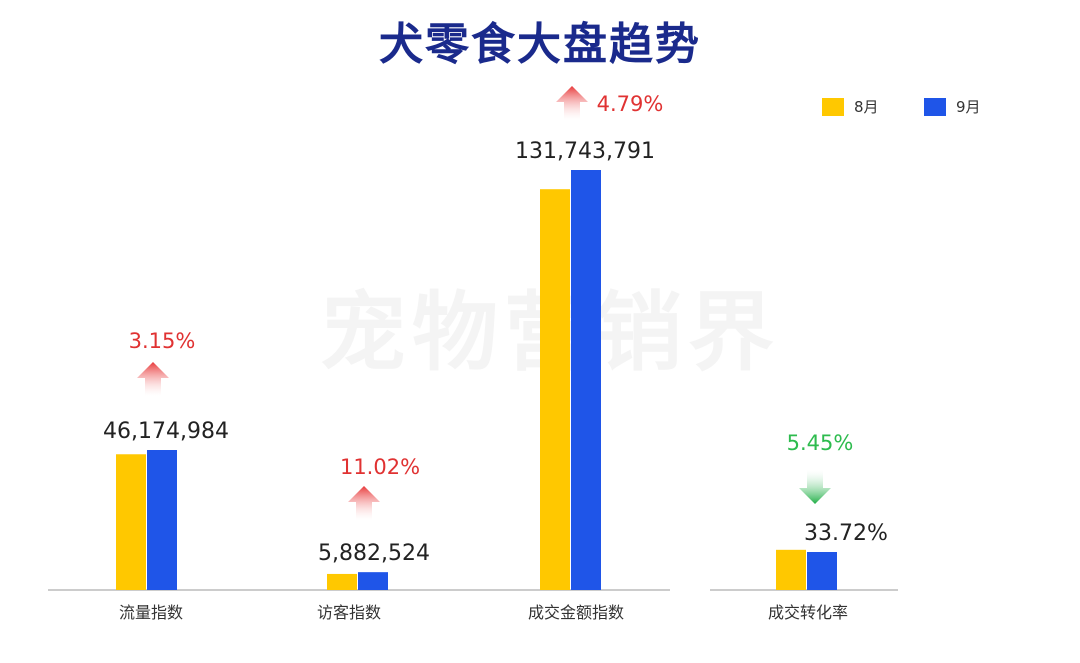 The width and height of the screenshot is (1080, 663). What do you see at coordinates (540, 44) in the screenshot?
I see `chart-title: 犬零食大盘趋势` at bounding box center [540, 44].